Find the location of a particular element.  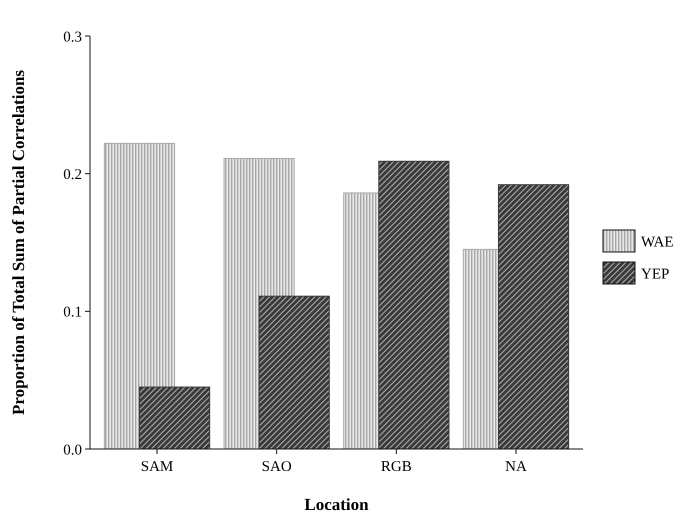

x-tick-label: NA is located at coordinates (516, 467).